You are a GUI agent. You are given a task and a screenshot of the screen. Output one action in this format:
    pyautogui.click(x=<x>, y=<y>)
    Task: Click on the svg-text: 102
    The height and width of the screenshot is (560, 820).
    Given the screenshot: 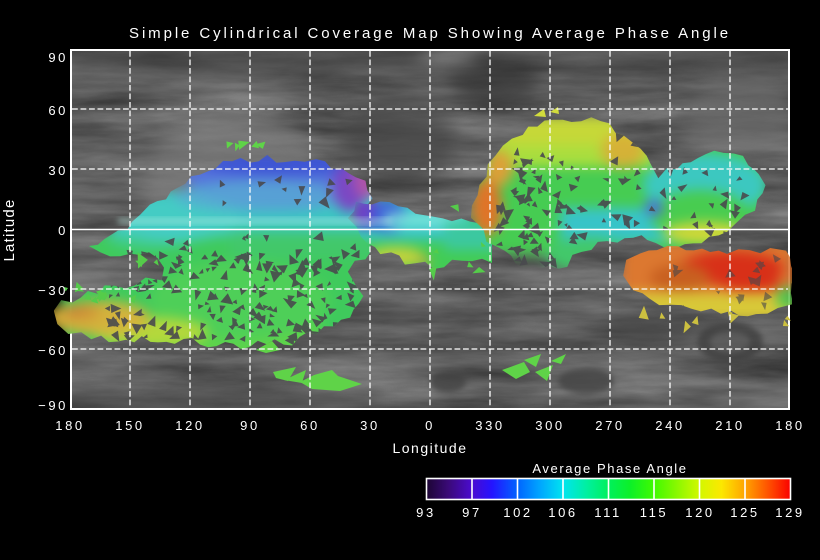 What is the action you would take?
    pyautogui.click(x=518, y=512)
    